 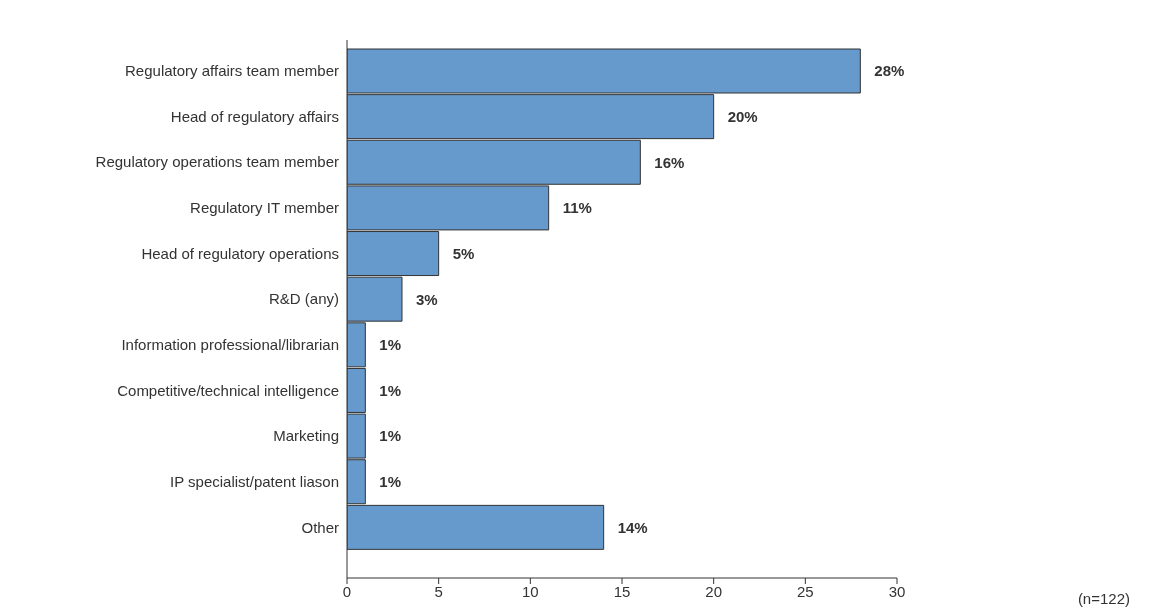 I want to click on x-tick-label: 25, so click(x=805, y=591).